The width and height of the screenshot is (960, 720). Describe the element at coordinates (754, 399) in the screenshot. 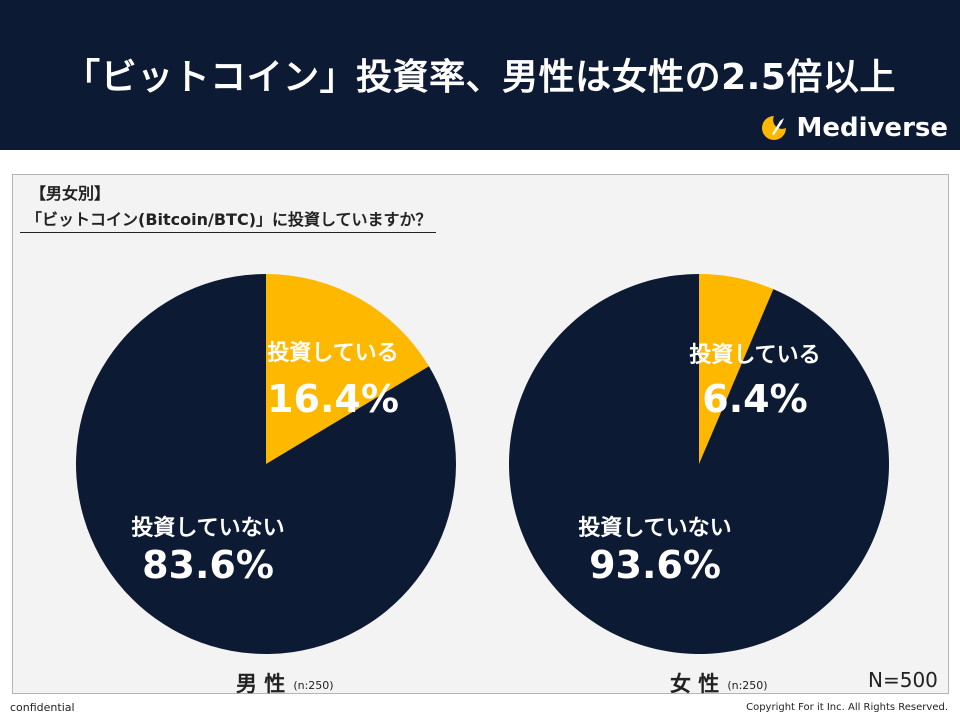

I see `slice-value: 6.4%` at that location.